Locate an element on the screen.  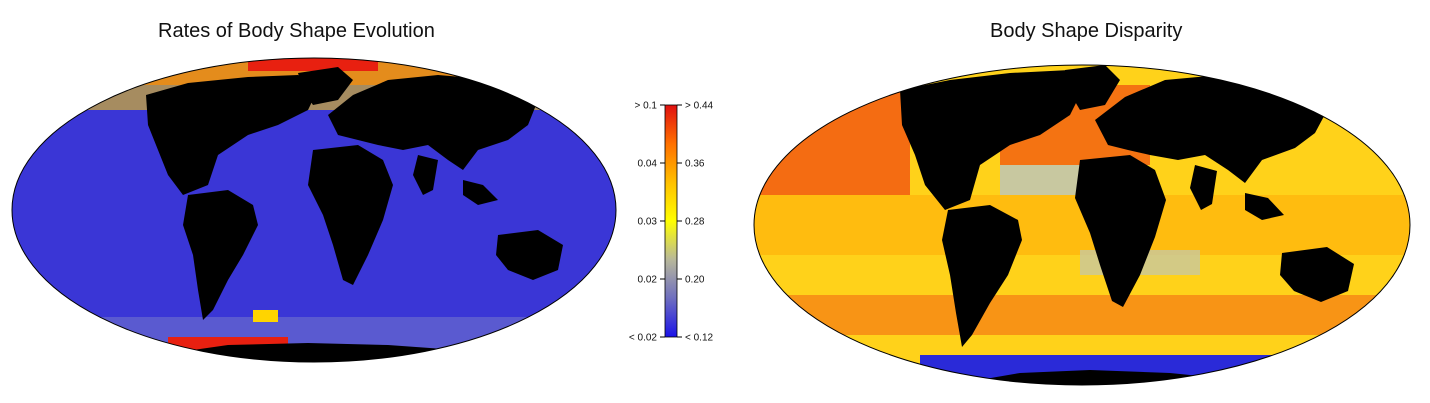
atlantic-grey-zone is located at coordinates (1045, 180).